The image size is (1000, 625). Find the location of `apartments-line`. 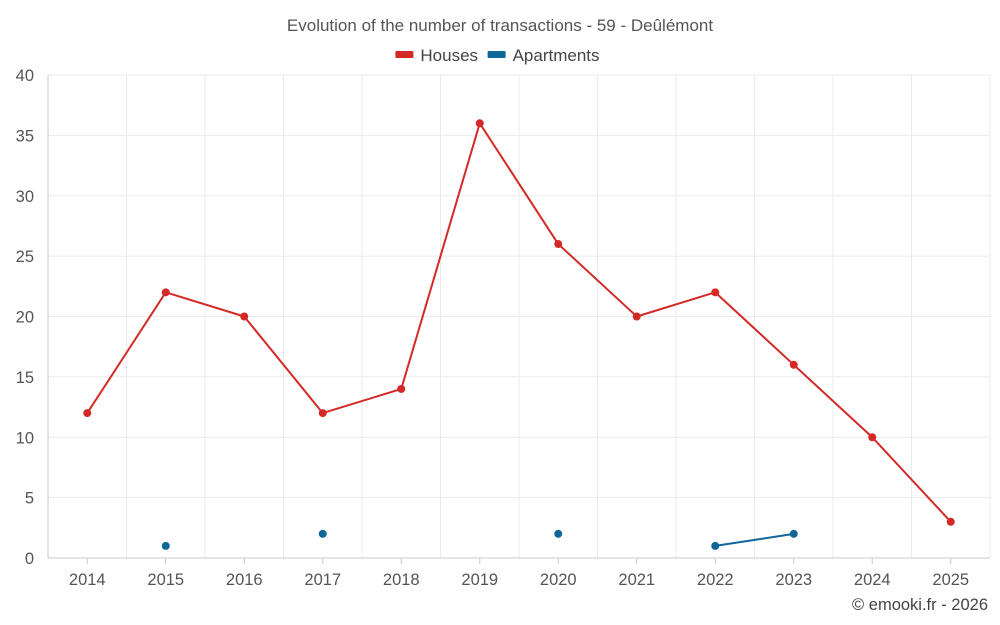

apartments-line is located at coordinates (754, 539).